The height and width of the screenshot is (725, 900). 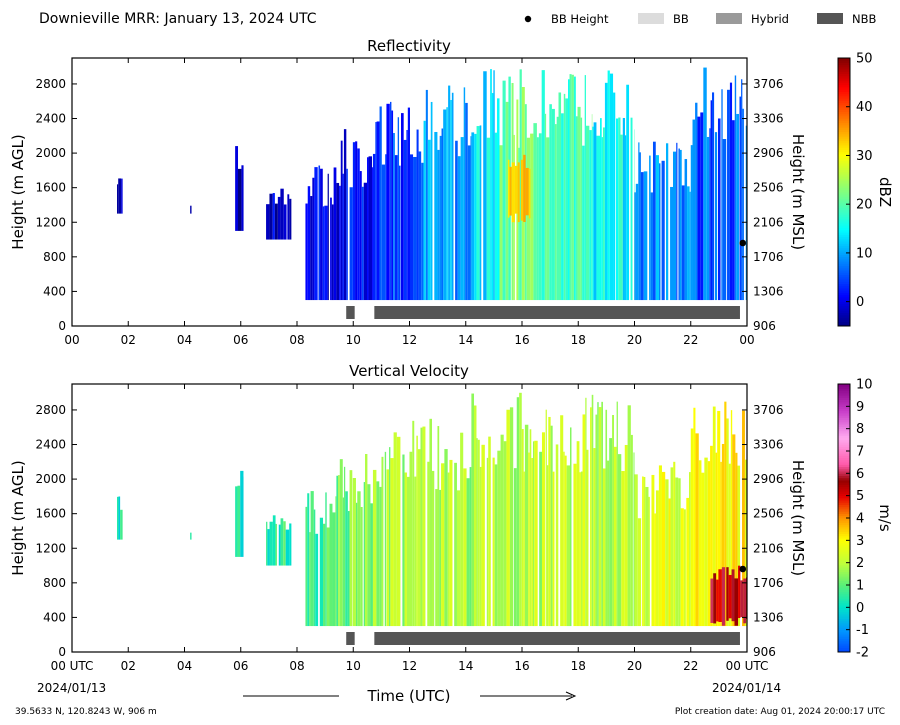 What do you see at coordinates (350, 638) in the screenshot?
I see `nbb-period-bar` at bounding box center [350, 638].